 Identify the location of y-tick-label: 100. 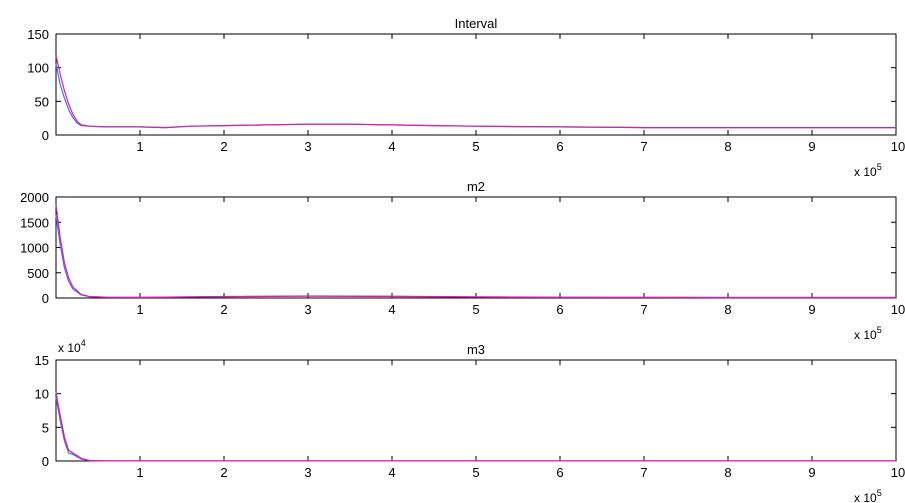
(38, 68).